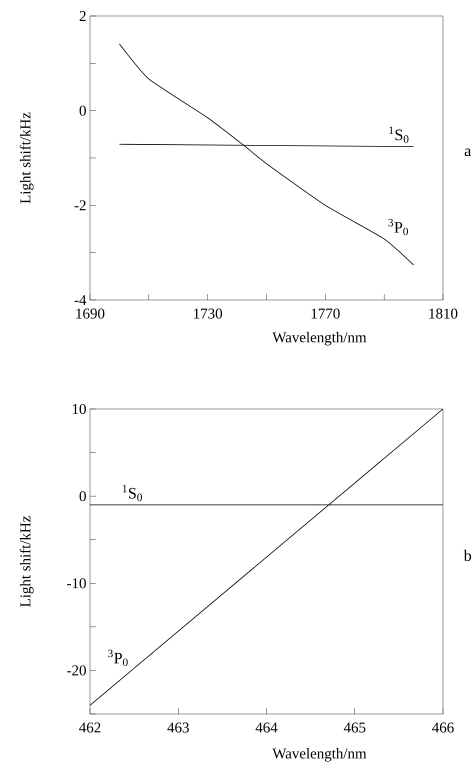  Describe the element at coordinates (355, 727) in the screenshot. I see `x-tick-label: 465` at that location.